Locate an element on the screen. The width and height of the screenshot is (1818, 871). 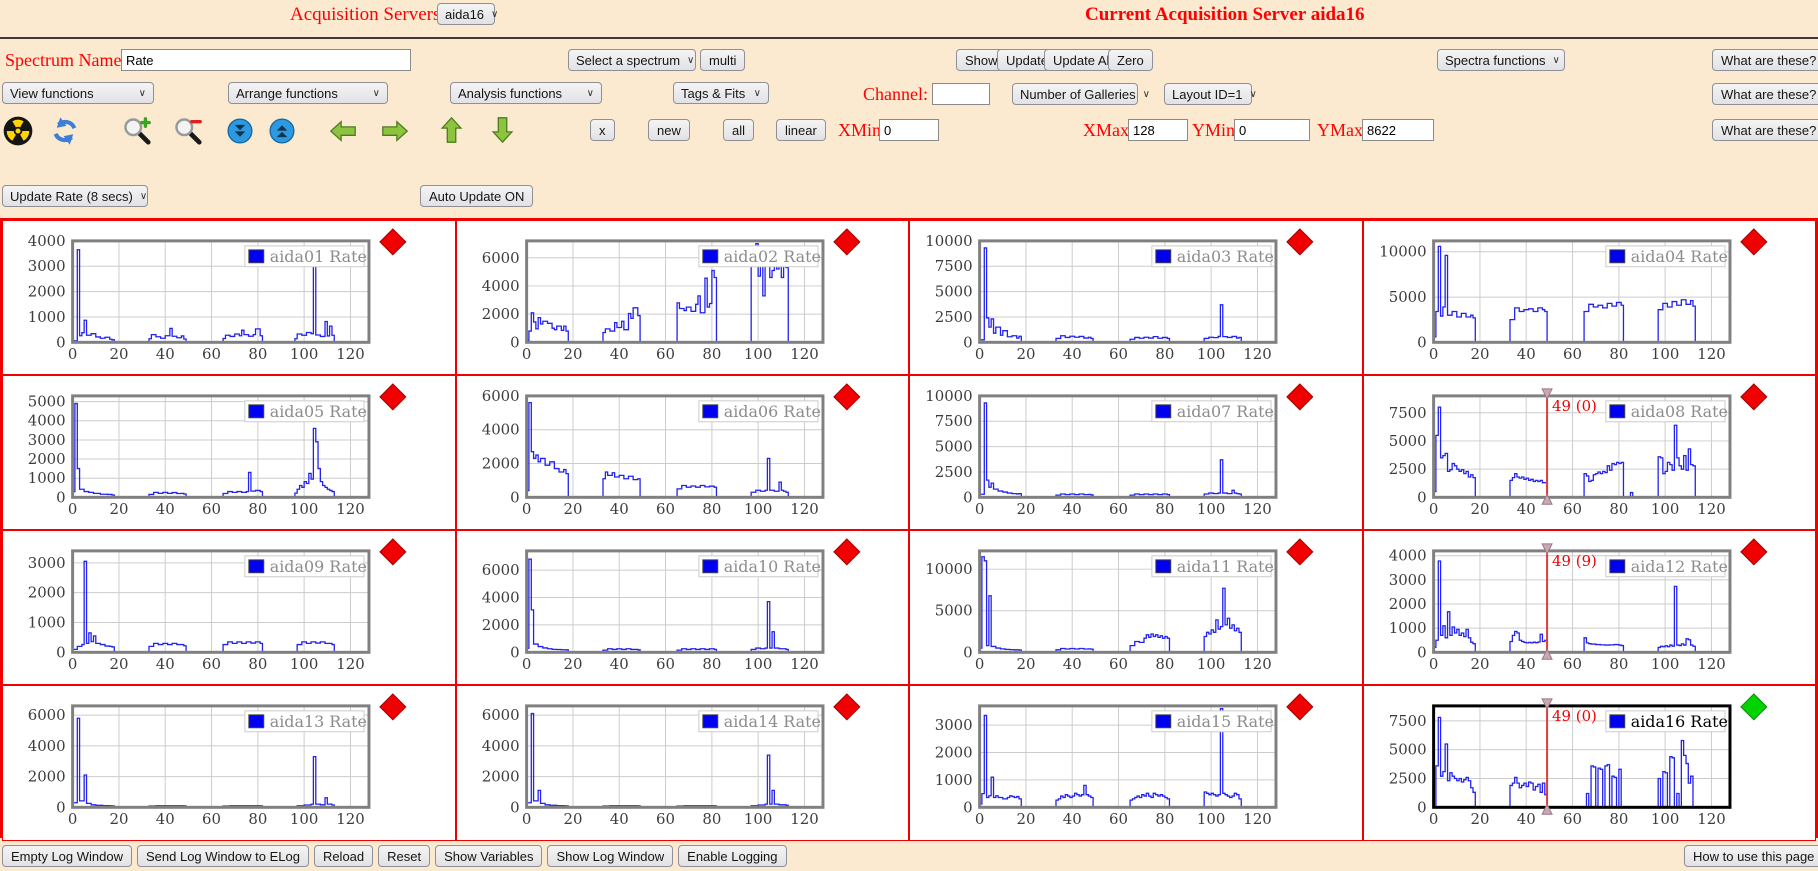
spectrum-cell-aida15: 0 1000 2000 3000 0 20 40 60 80 100 120 aida15 Rate is located at coordinates (1136, 763).